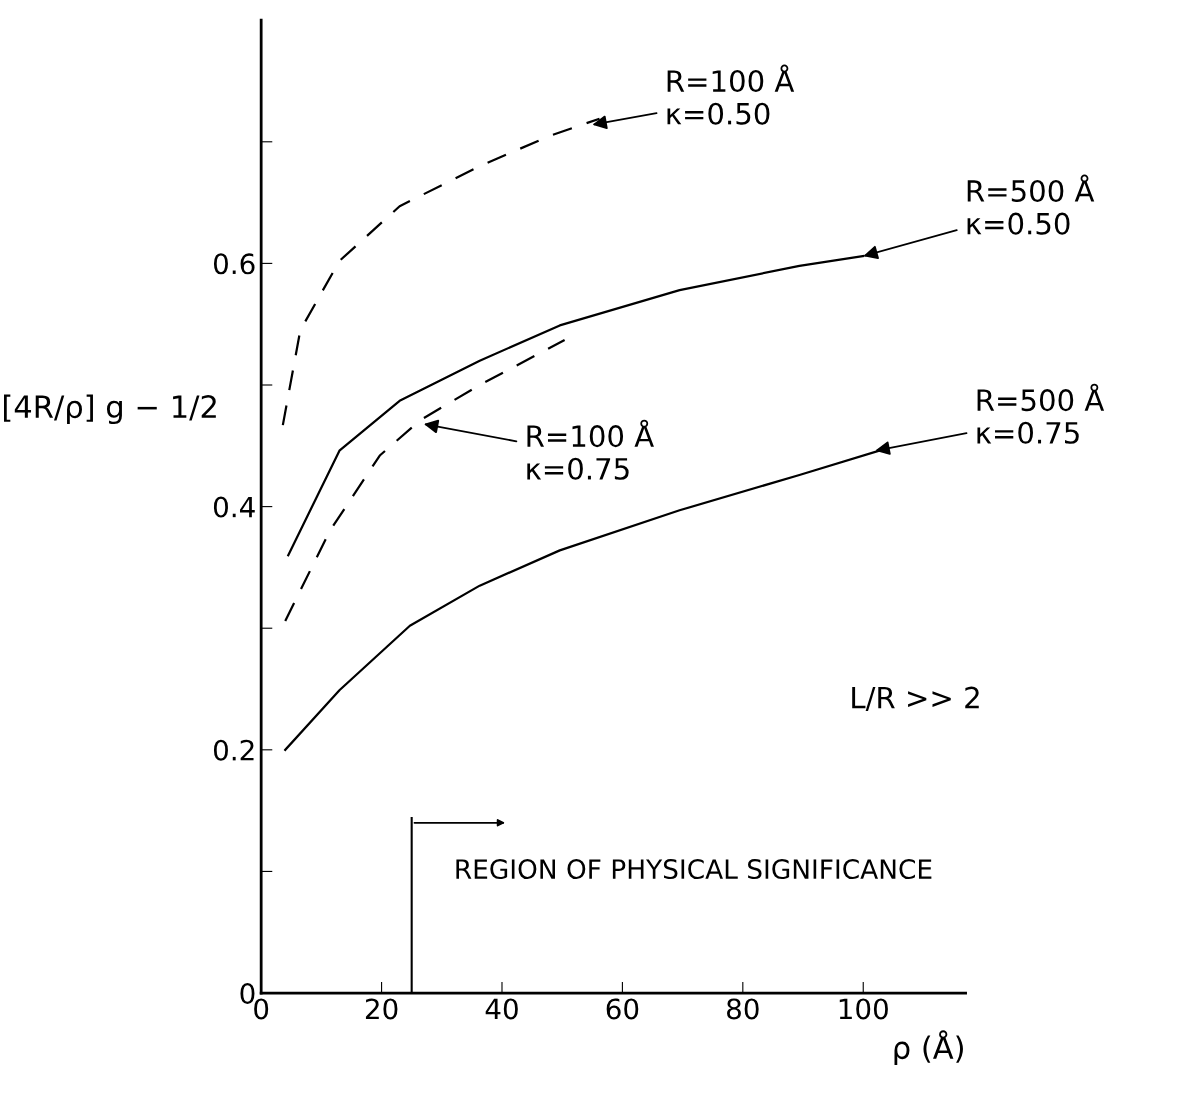 The width and height of the screenshot is (1198, 1103). Describe the element at coordinates (622, 1009) in the screenshot. I see `x-tick-label: 60` at that location.